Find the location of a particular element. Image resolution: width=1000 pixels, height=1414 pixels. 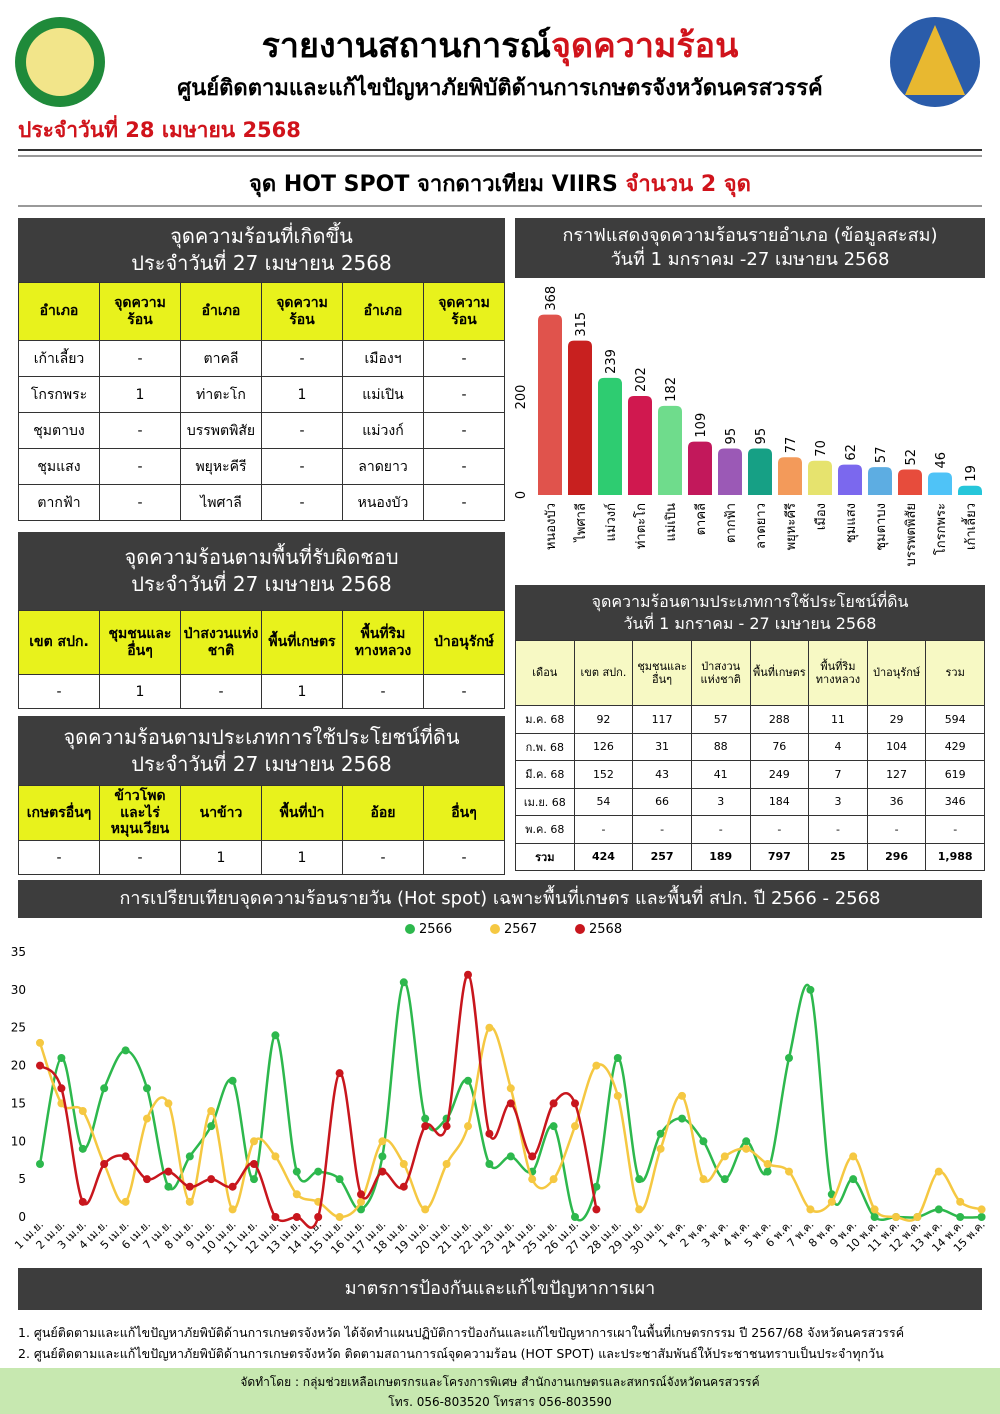

x-tick-label: ตากฟ้า is located at coordinates (731, 523).